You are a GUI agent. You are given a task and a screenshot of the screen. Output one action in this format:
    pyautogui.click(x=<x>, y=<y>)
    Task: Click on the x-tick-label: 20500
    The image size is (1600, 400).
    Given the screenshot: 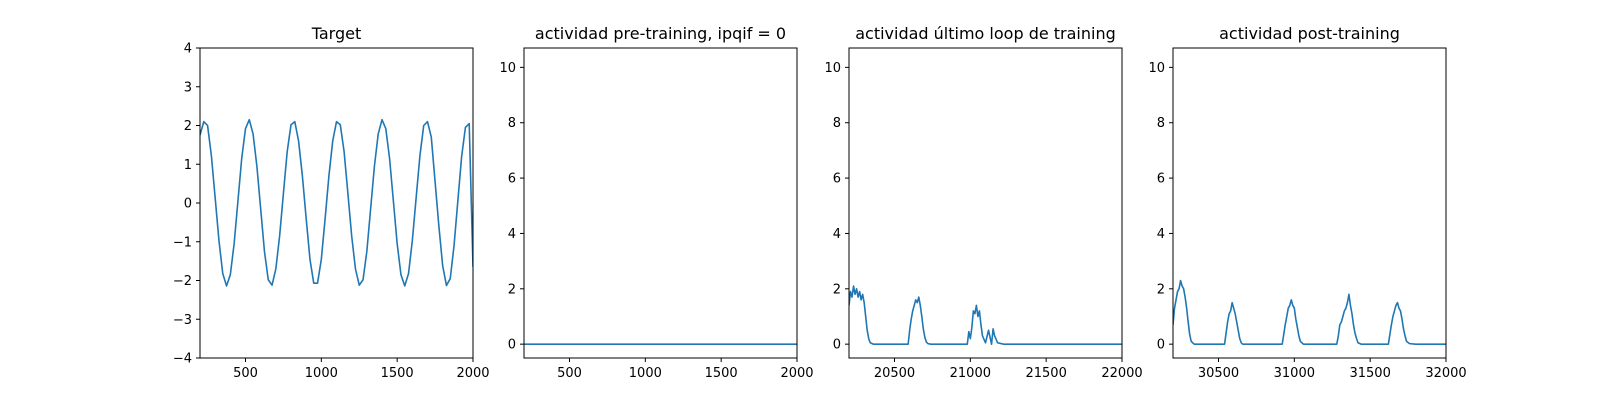 What is the action you would take?
    pyautogui.click(x=894, y=373)
    